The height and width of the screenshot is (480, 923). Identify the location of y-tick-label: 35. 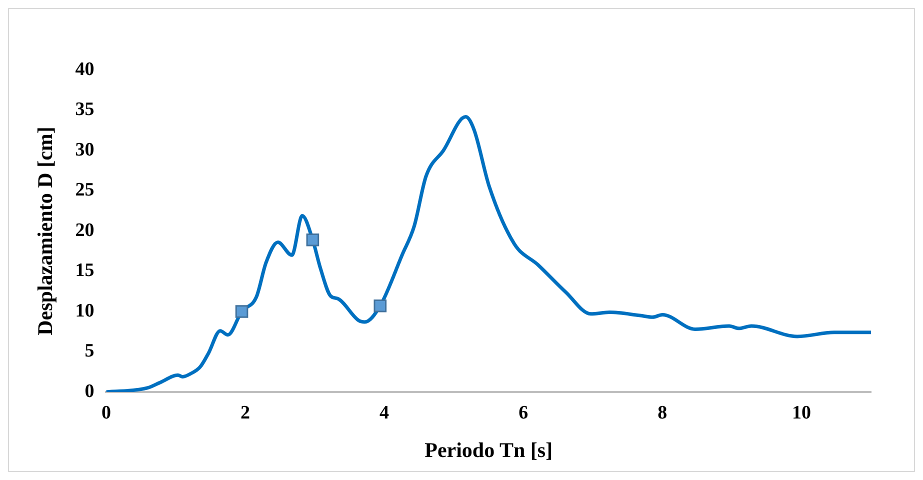
(84, 109).